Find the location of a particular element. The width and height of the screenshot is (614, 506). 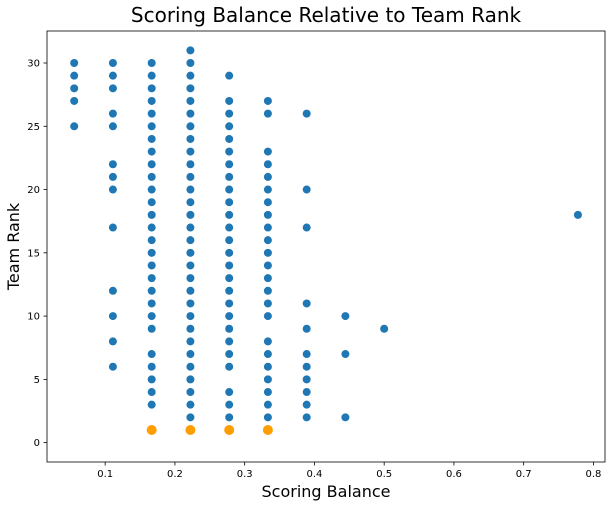

y-axis-title: Team Rank is located at coordinates (13, 246).